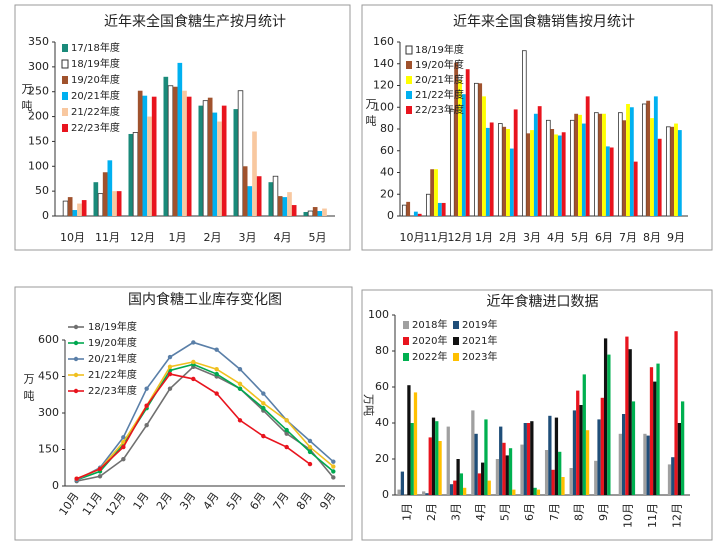 Image resolution: width=725 pixels, height=547 pixels. Describe the element at coordinates (479, 356) in the screenshot. I see `legend-label: 2023年` at that location.